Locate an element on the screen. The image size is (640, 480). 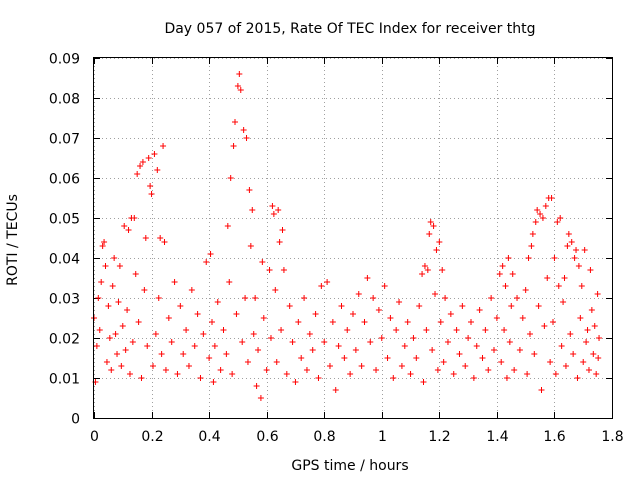
y-tick-label: 0.05 is located at coordinates (64, 220).